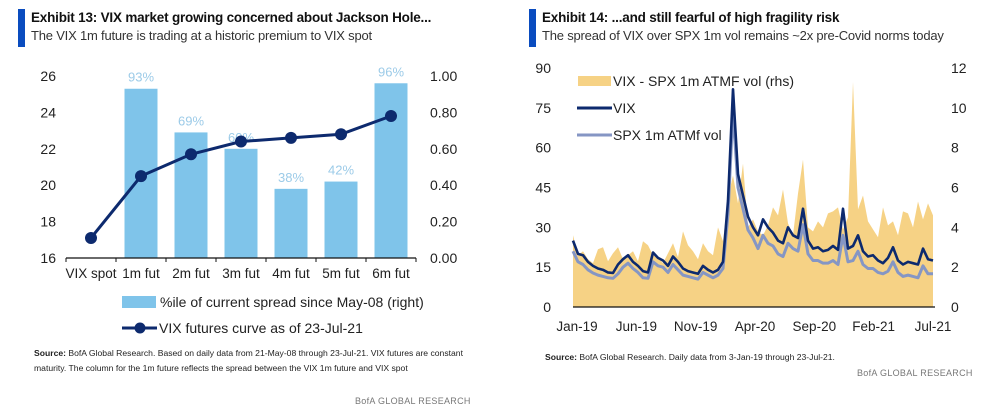 This screenshot has width=990, height=406. Describe the element at coordinates (48, 76) in the screenshot. I see `y-left-tick-label: 26` at that location.